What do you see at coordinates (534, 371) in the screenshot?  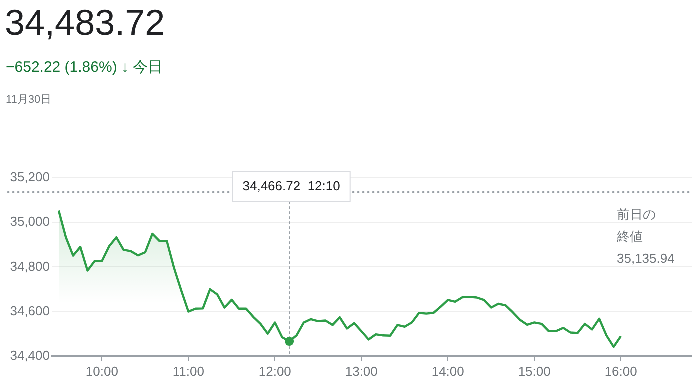 I see `x-tick-label: 15:00` at bounding box center [534, 371].